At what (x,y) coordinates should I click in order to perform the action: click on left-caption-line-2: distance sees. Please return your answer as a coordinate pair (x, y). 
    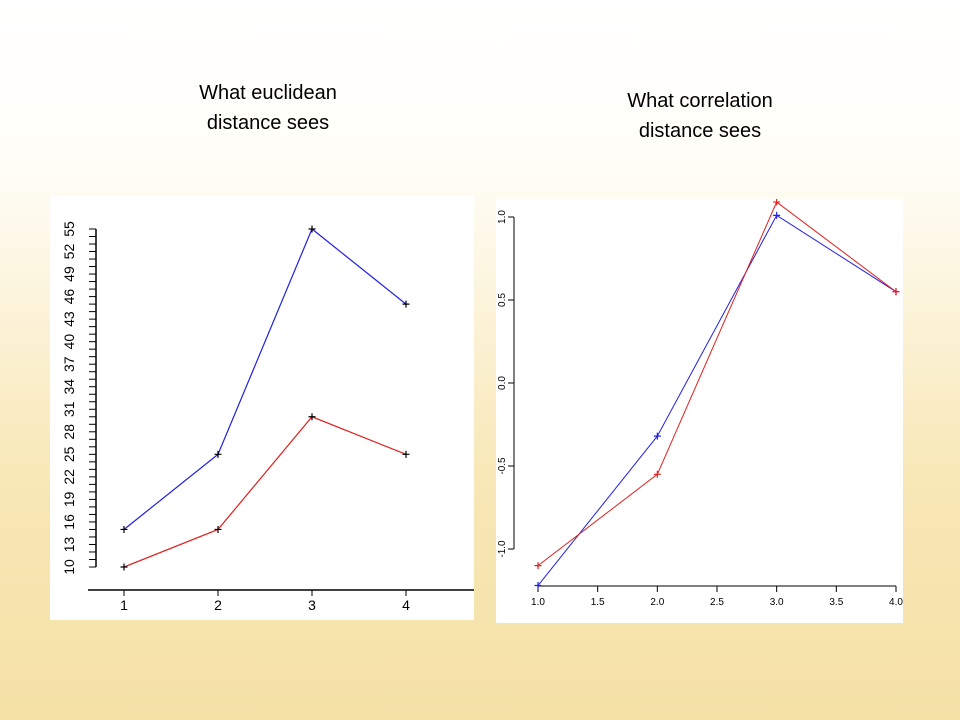
    Looking at the image, I should click on (268, 123).